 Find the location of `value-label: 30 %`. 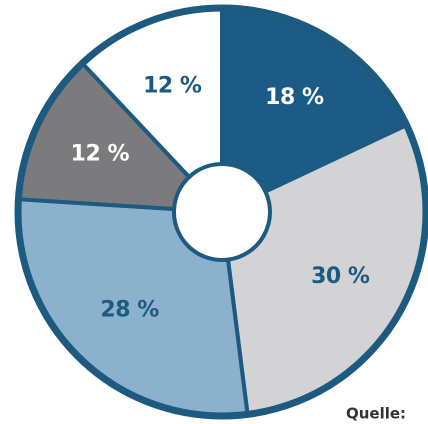

value-label: 30 % is located at coordinates (340, 276).